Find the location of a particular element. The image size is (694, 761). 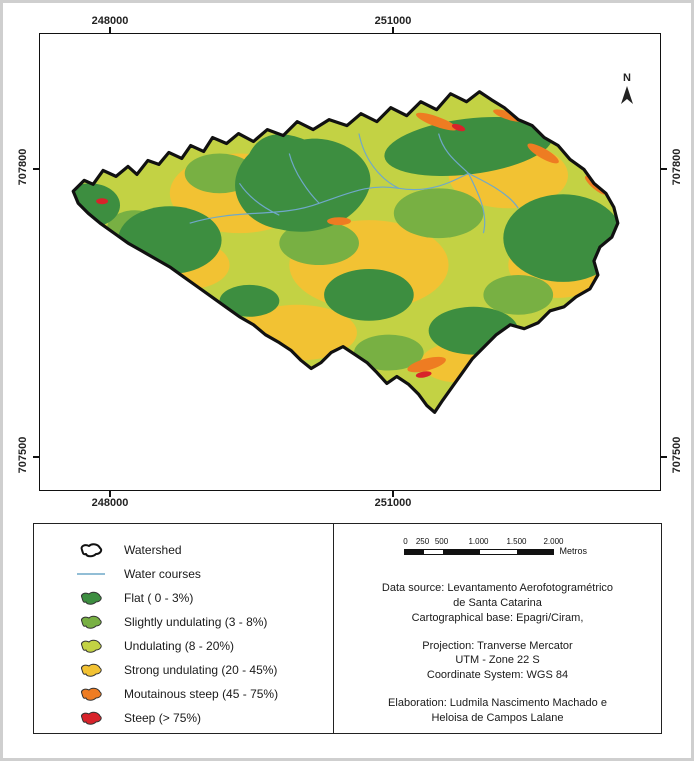

scale-bar-segments is located at coordinates (478, 552).